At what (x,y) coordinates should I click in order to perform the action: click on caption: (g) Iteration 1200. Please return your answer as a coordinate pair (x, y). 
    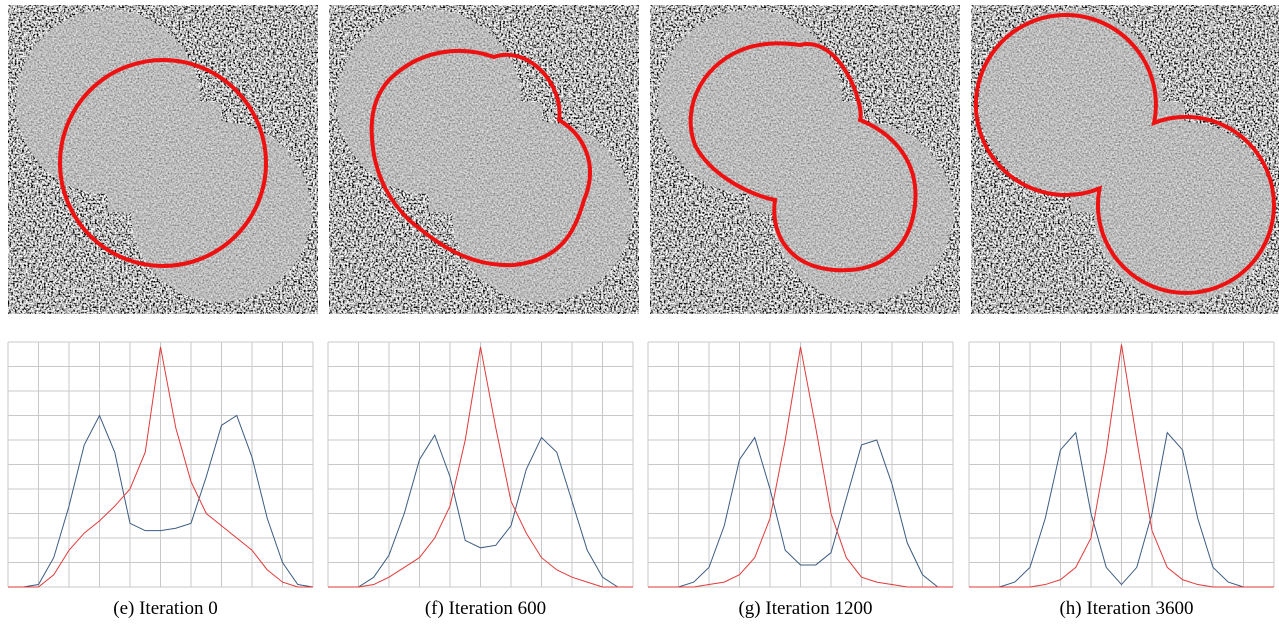
    Looking at the image, I should click on (805, 608).